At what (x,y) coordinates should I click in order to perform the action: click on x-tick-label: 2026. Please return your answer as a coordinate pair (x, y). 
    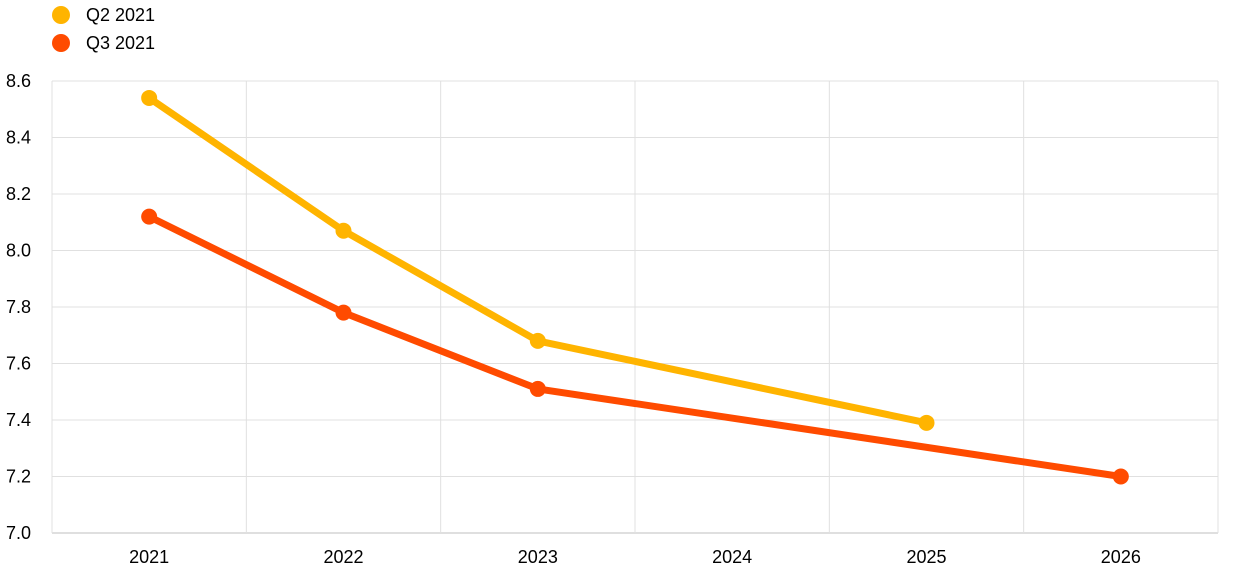
    Looking at the image, I should click on (1121, 557).